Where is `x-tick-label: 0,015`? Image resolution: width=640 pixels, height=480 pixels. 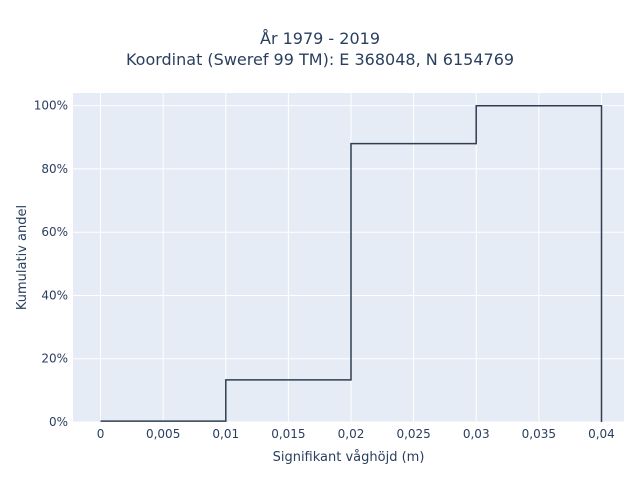
x-tick-label: 0,015 is located at coordinates (288, 434).